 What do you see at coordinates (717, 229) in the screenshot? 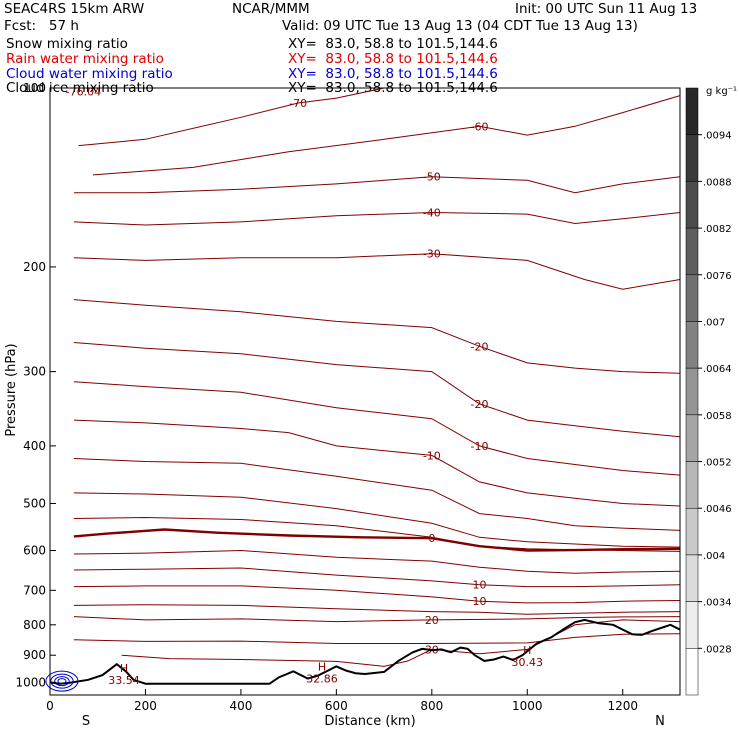
I see `colorbar-tick-label: .0082` at bounding box center [717, 229].